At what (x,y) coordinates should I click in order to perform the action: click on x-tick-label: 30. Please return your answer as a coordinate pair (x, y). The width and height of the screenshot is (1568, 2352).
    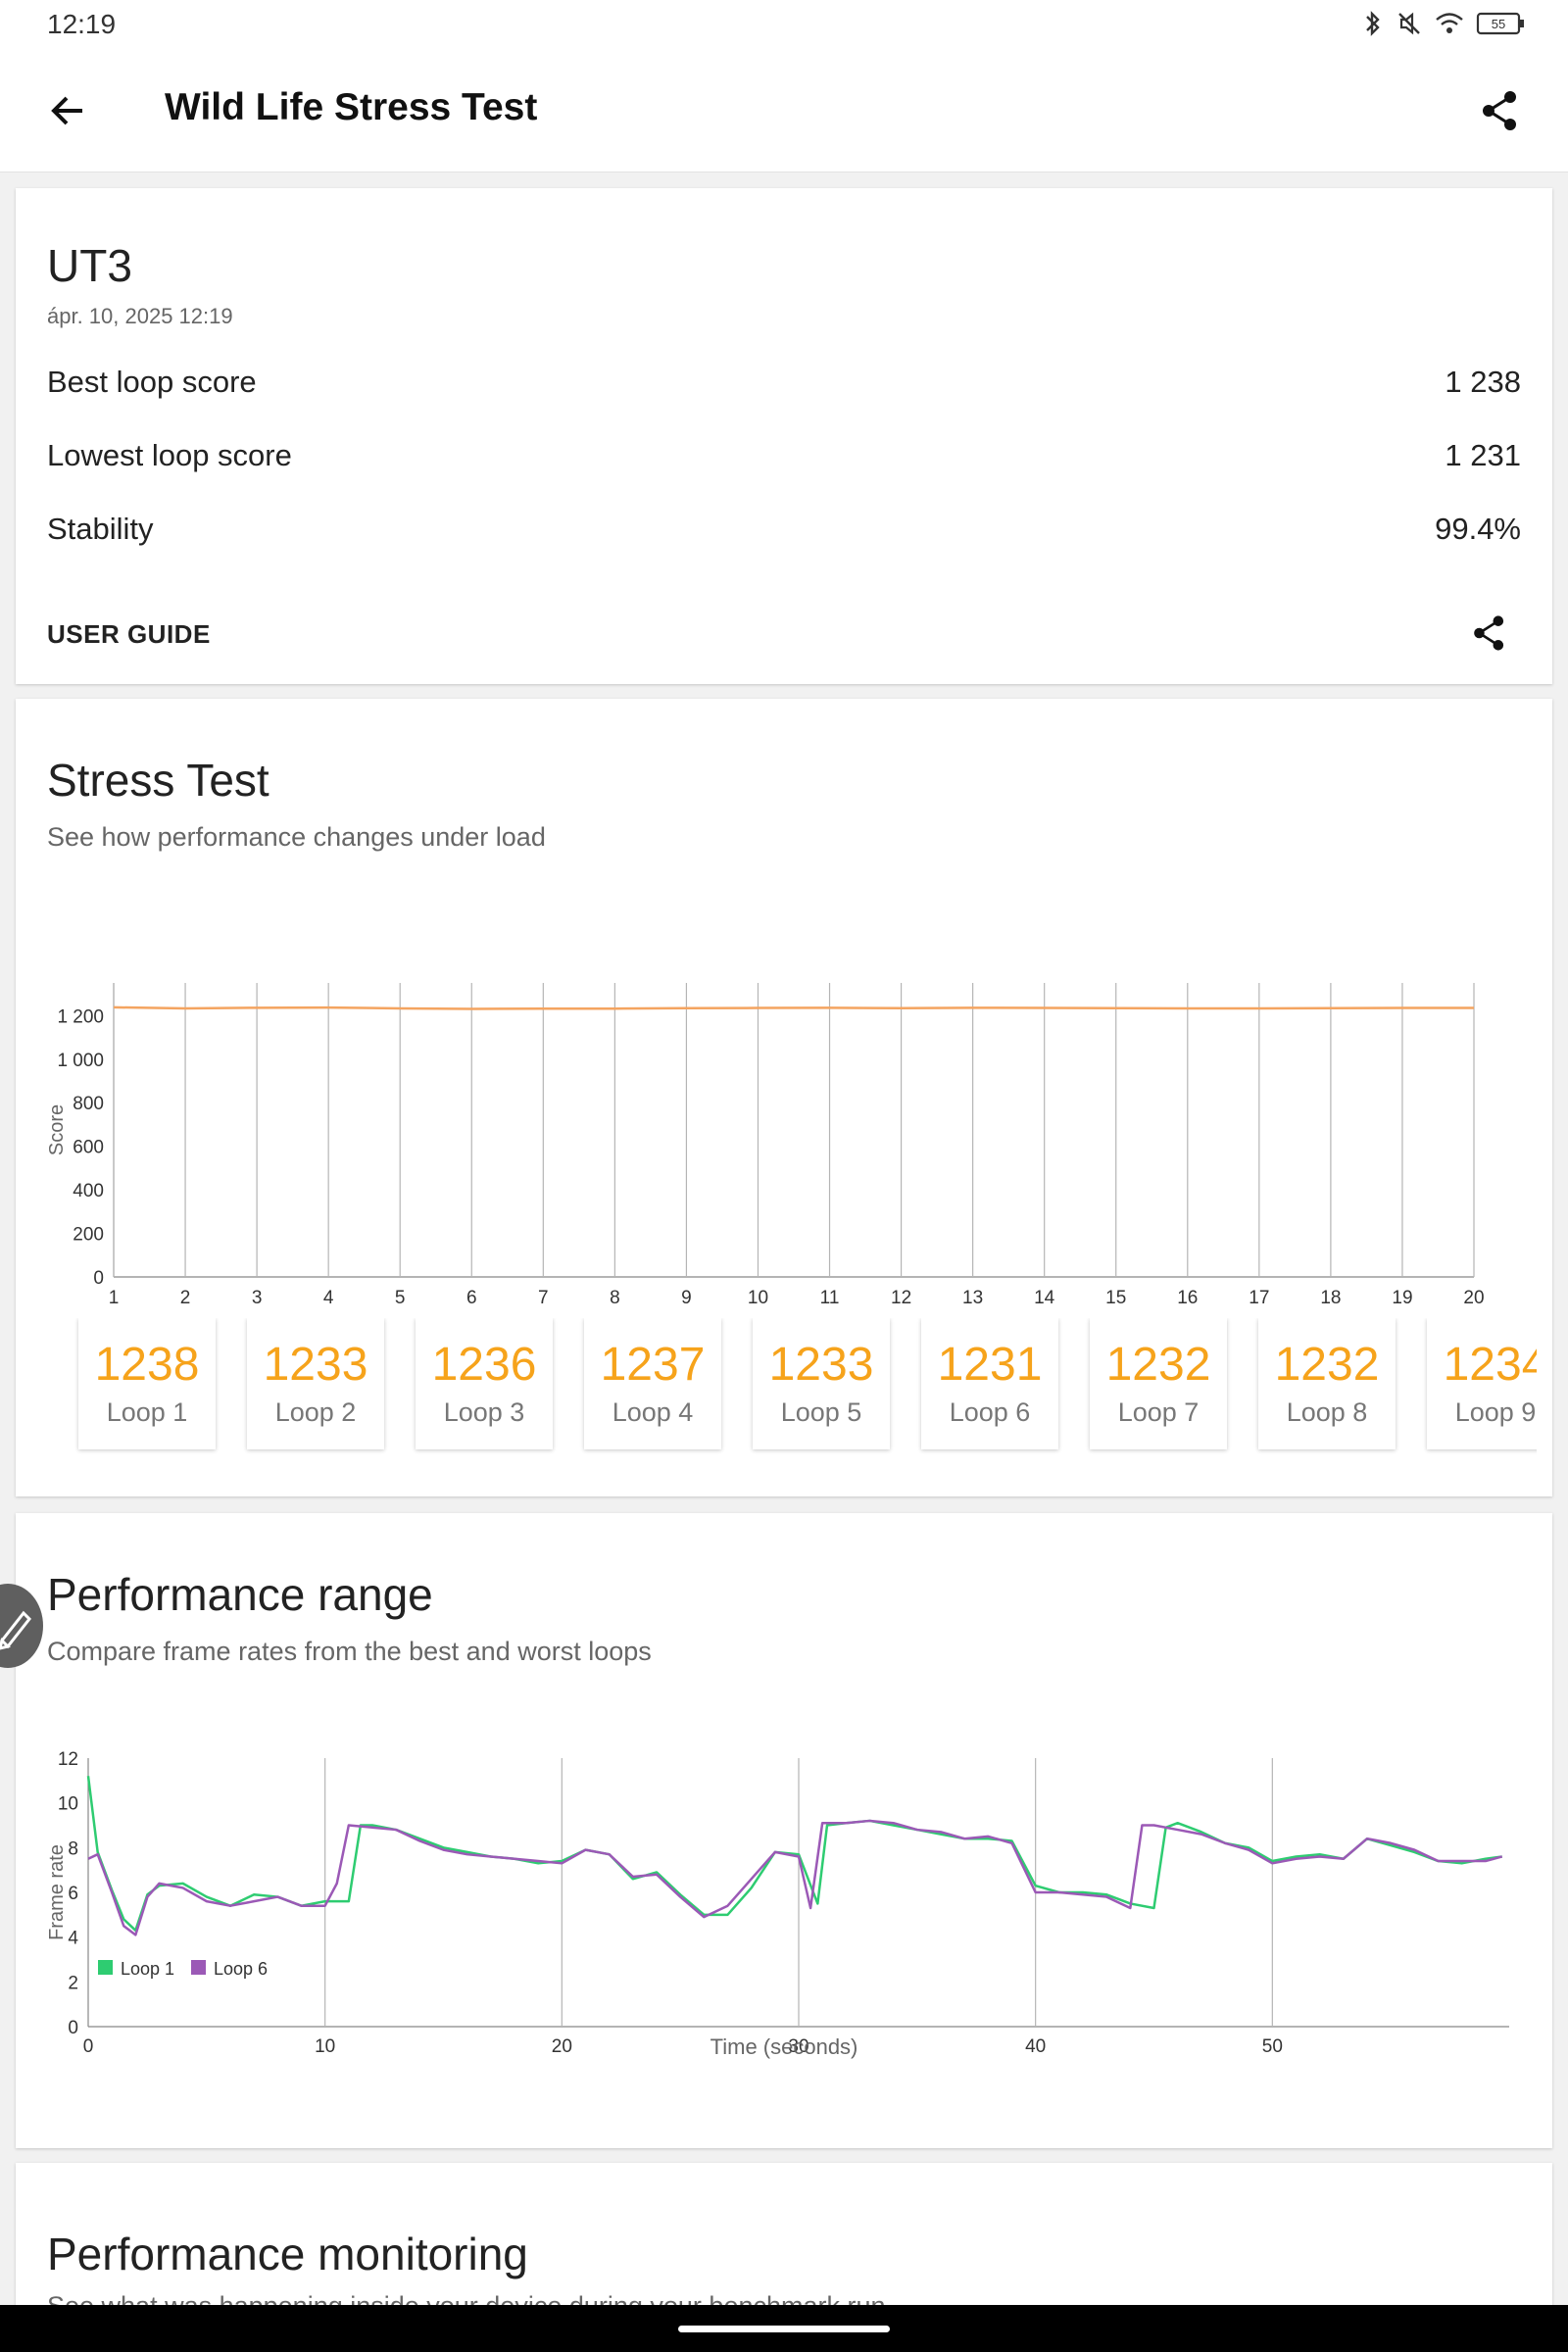
    Looking at the image, I should click on (798, 2047).